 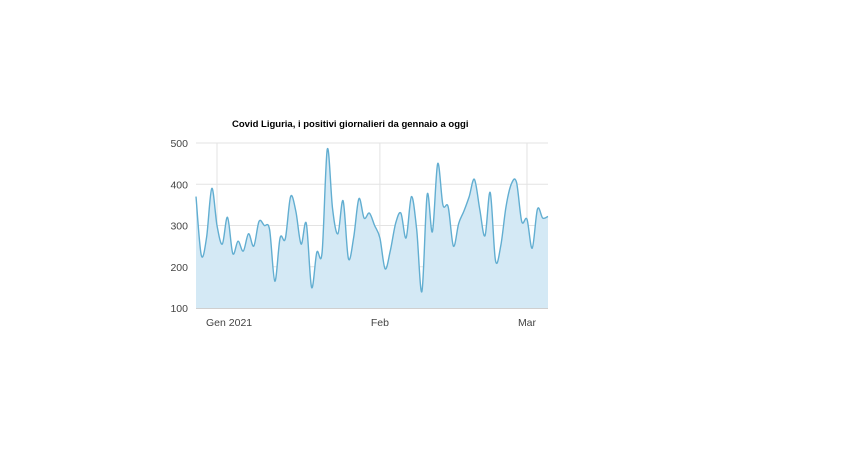 What do you see at coordinates (179, 185) in the screenshot?
I see `y-tick-label-400: 400` at bounding box center [179, 185].